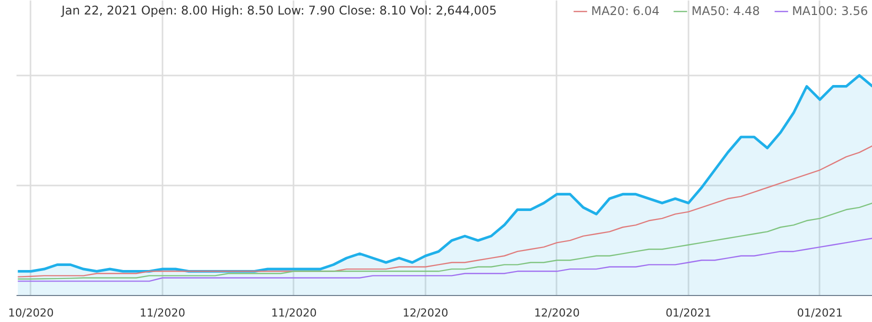 The width and height of the screenshot is (872, 322). What do you see at coordinates (625, 11) in the screenshot?
I see `legend-label: MA20: 6.04` at bounding box center [625, 11].